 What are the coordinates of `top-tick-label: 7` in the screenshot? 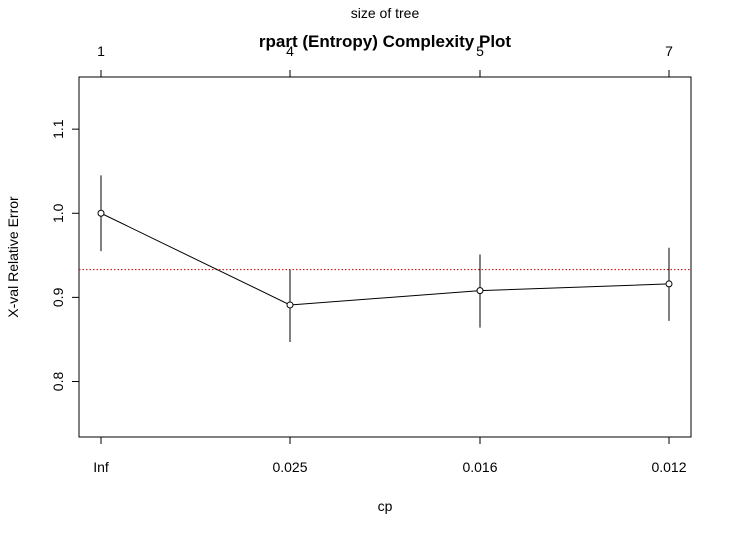 It's located at (669, 51).